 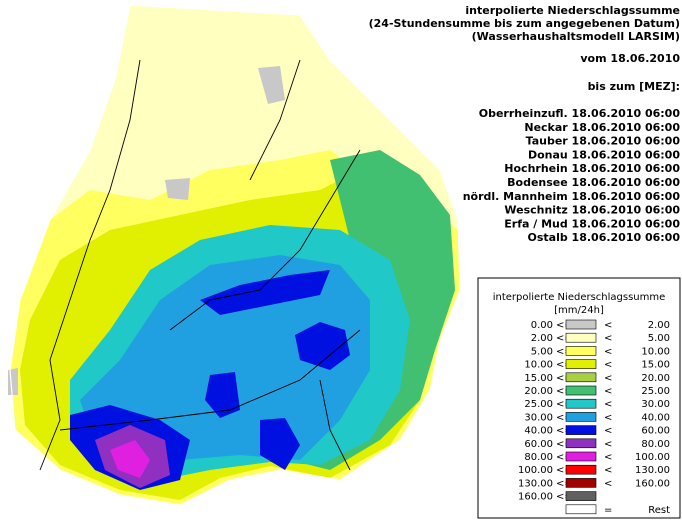 What do you see at coordinates (538, 431) in the screenshot?
I see `legend-low: 40.00` at bounding box center [538, 431].